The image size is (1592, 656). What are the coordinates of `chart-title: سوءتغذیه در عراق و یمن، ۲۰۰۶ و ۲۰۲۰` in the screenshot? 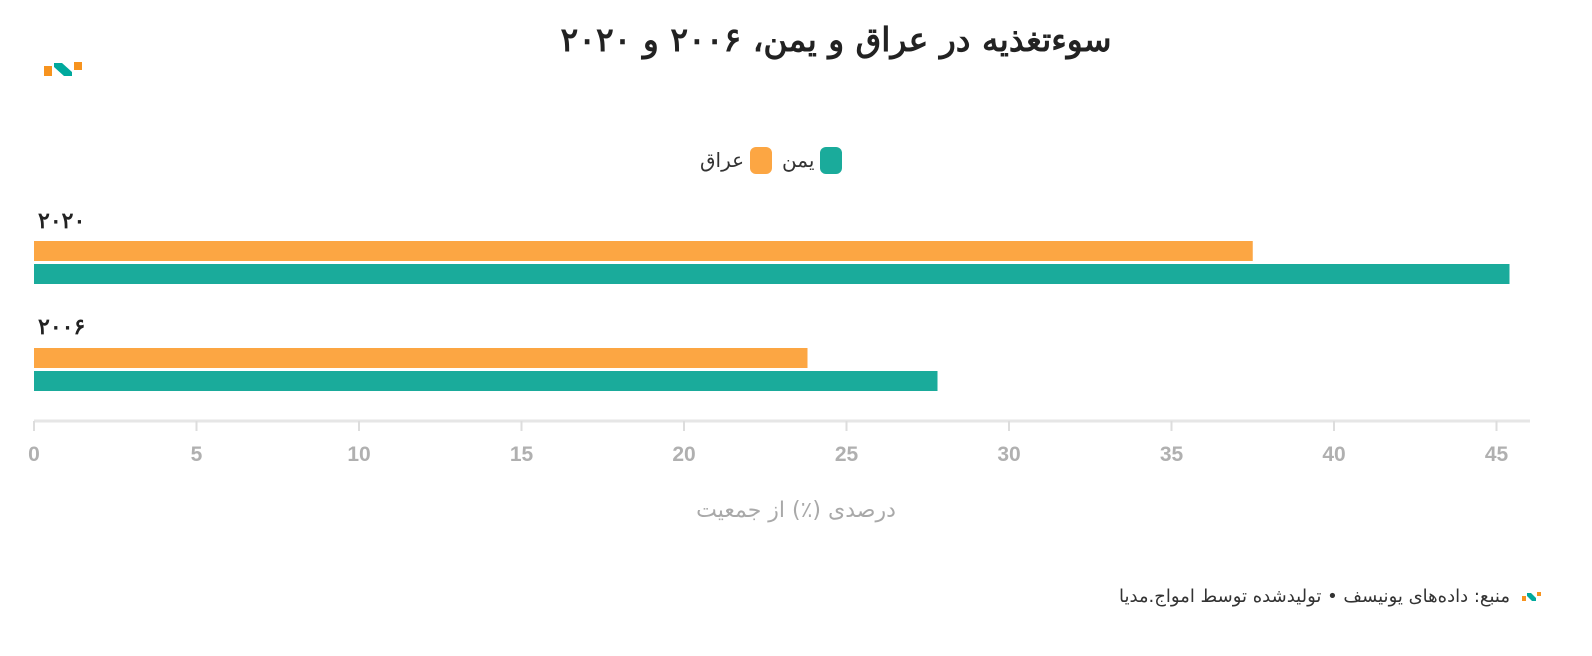 It's located at (836, 39).